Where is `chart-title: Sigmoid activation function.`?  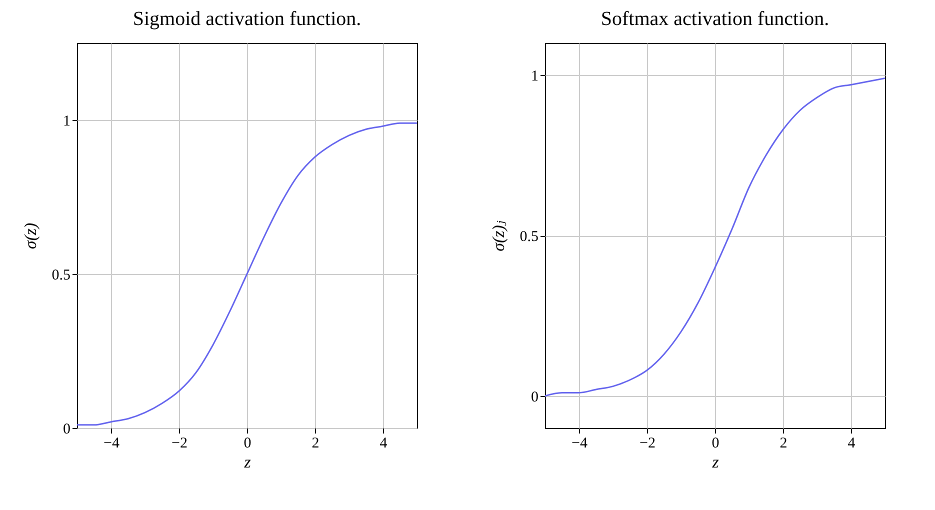
chart-title: Sigmoid activation function. is located at coordinates (247, 19).